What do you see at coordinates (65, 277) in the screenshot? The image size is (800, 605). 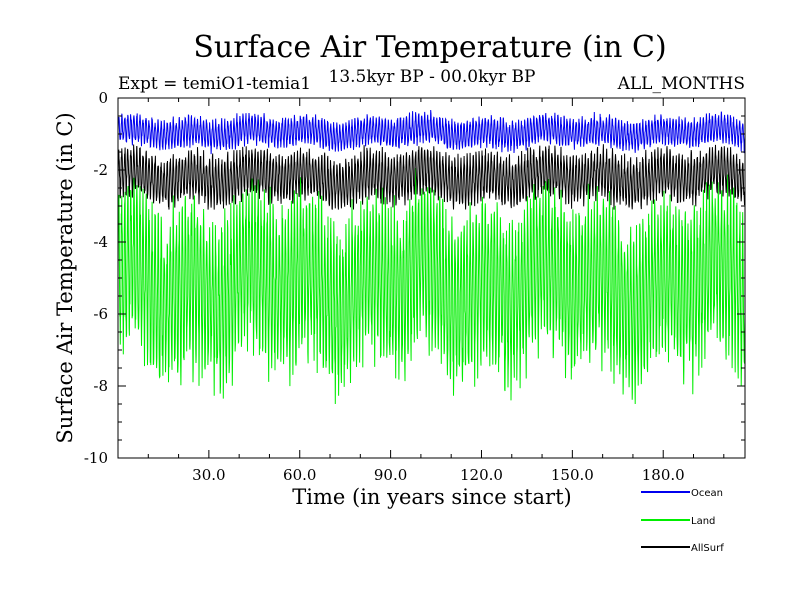 I see `y-axis-label: Surface Air Temperature (in C)` at bounding box center [65, 277].